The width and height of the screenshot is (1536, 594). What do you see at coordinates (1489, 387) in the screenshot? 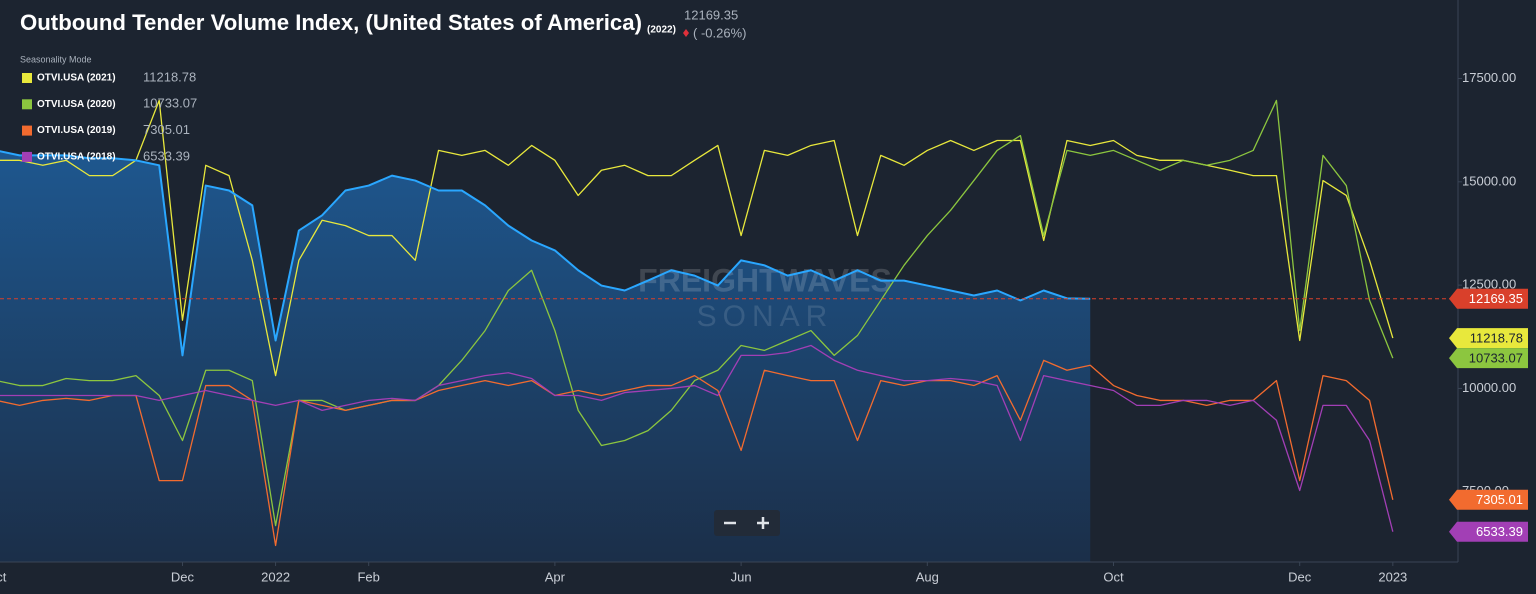
I see `y-tick-label: 10000.00` at bounding box center [1489, 387].